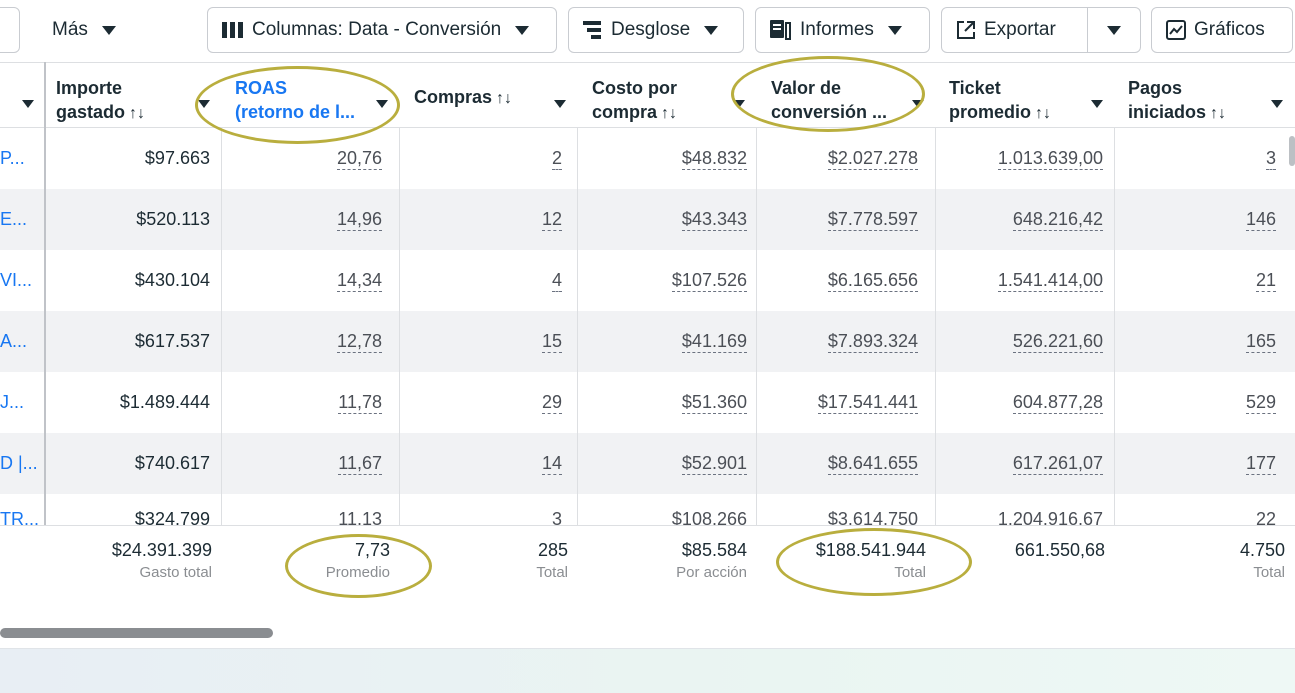  I want to click on cell-roas: 14,96, so click(311, 219).